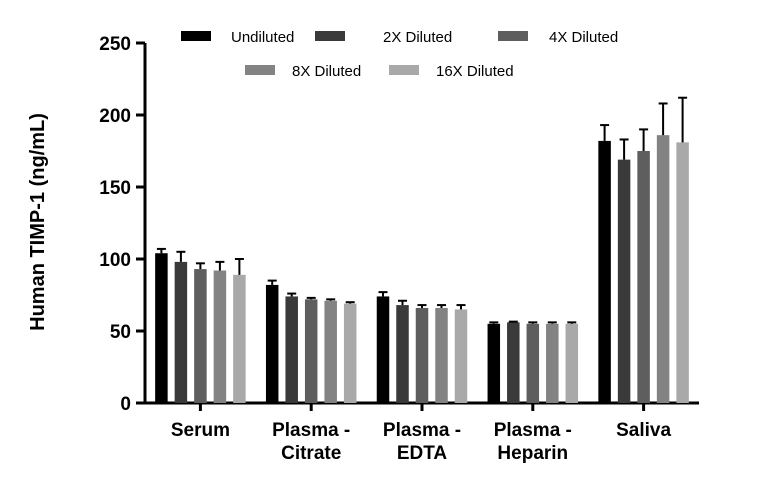 The height and width of the screenshot is (489, 768). Describe the element at coordinates (125, 404) in the screenshot. I see `y-tick-label: 0` at that location.